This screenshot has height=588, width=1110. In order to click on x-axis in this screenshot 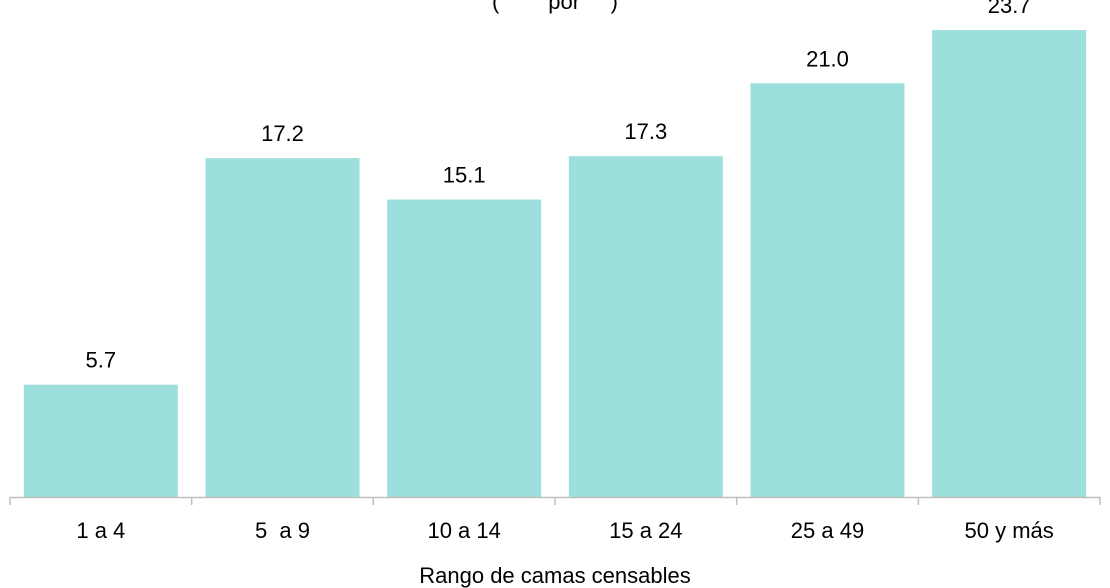, I will do `click(555, 500)`.